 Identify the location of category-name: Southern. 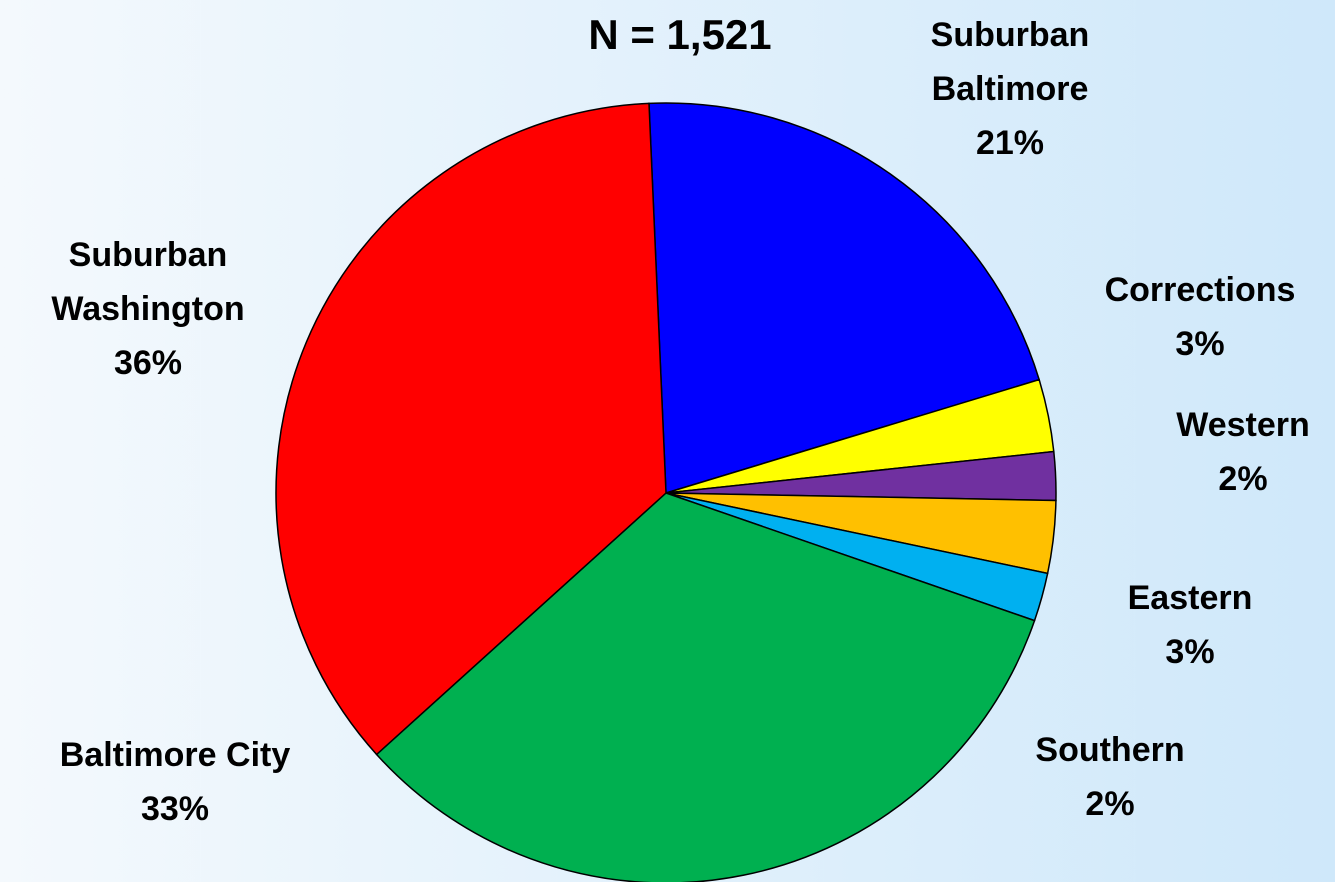
(1110, 750).